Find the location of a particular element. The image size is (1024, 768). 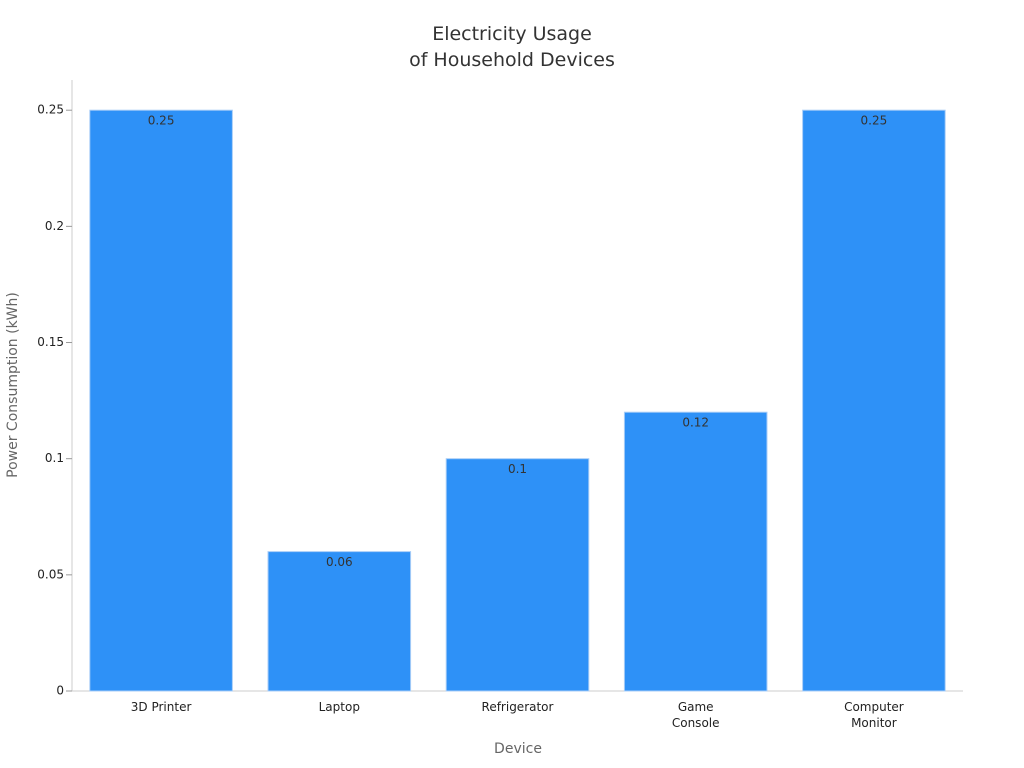

x-tick-label: Laptop is located at coordinates (339, 707).